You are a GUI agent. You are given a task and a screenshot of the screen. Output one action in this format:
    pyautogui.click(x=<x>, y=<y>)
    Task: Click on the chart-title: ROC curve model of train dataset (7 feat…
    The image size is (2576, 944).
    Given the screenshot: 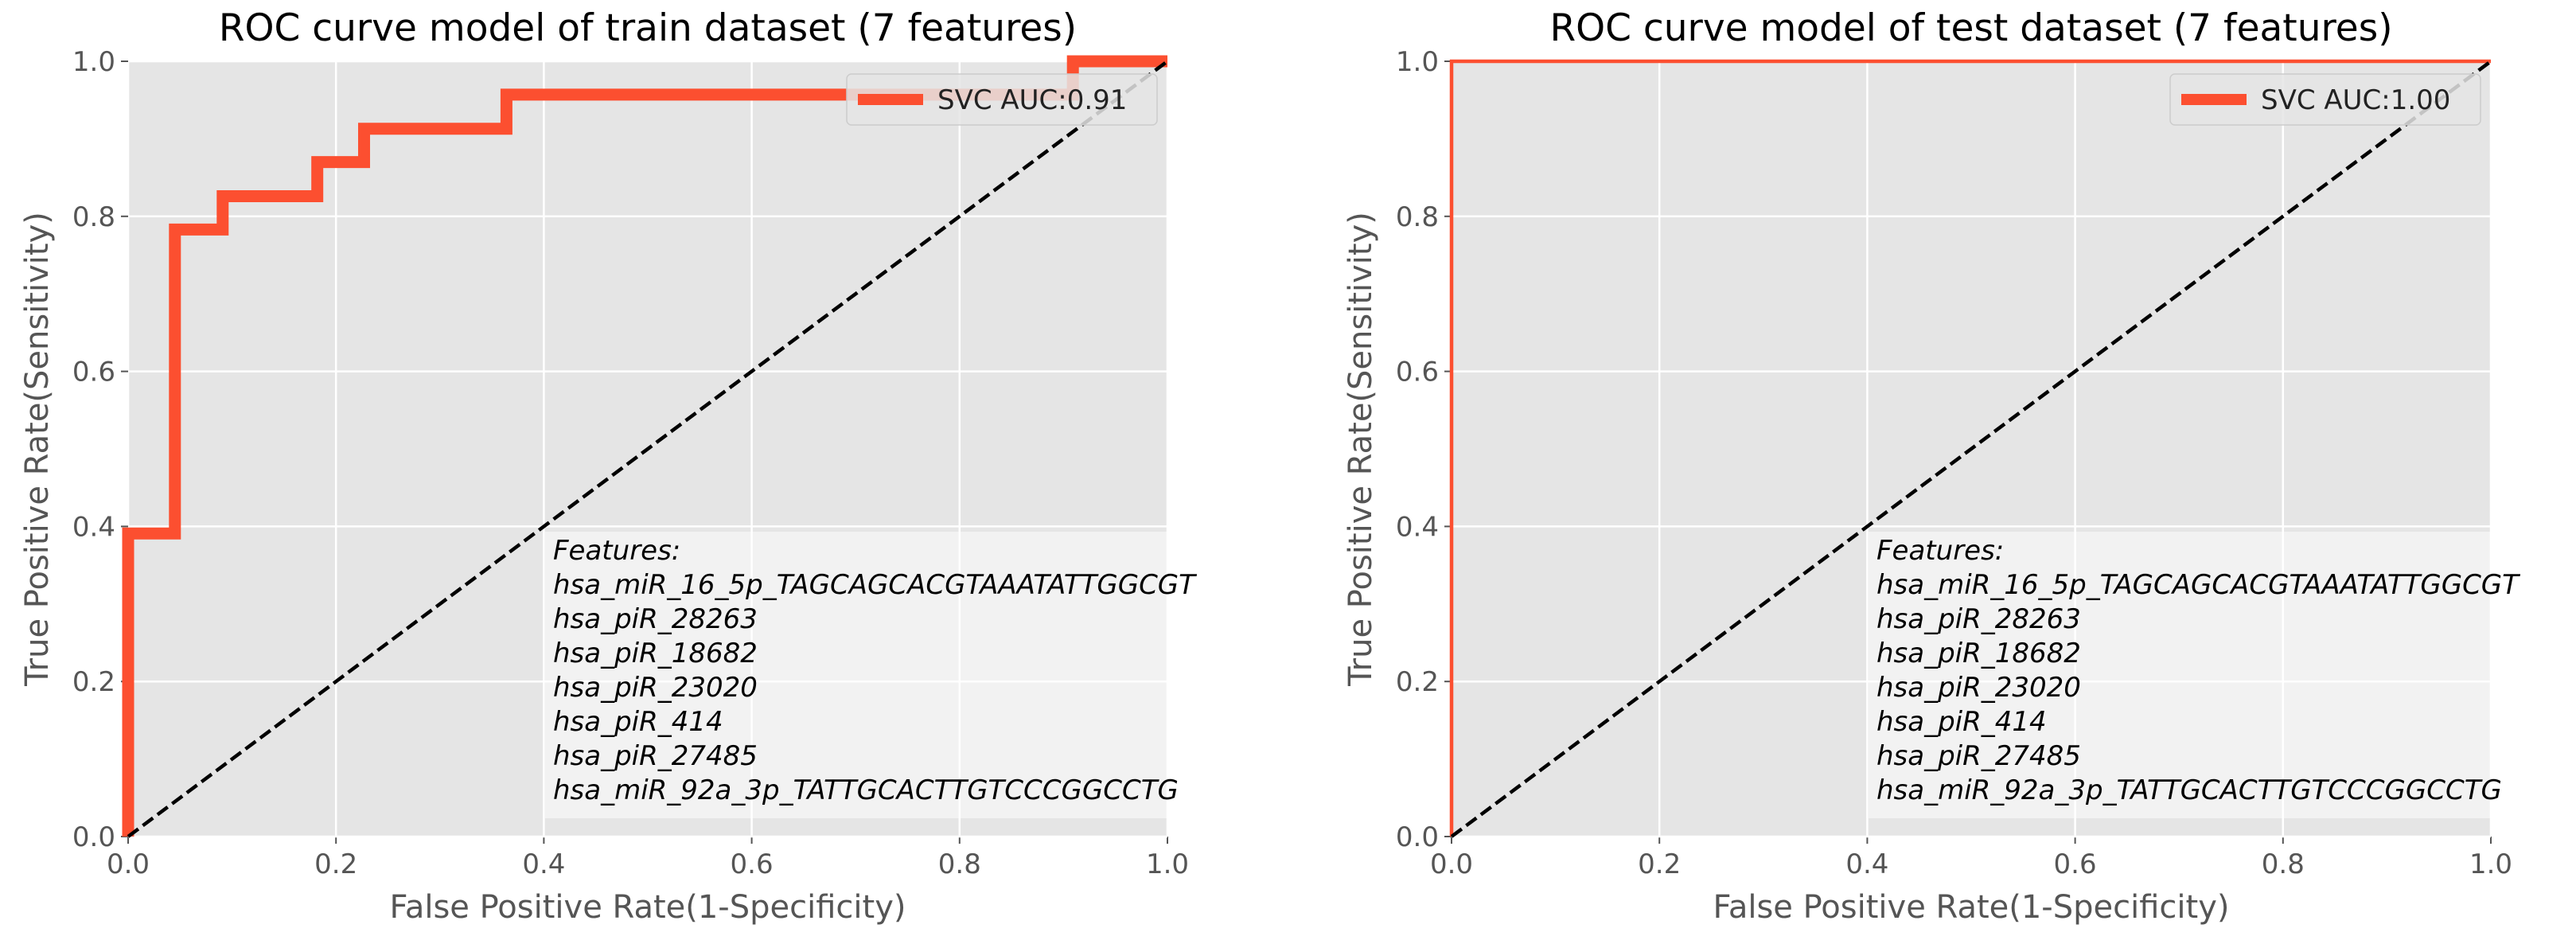 What is the action you would take?
    pyautogui.click(x=648, y=28)
    